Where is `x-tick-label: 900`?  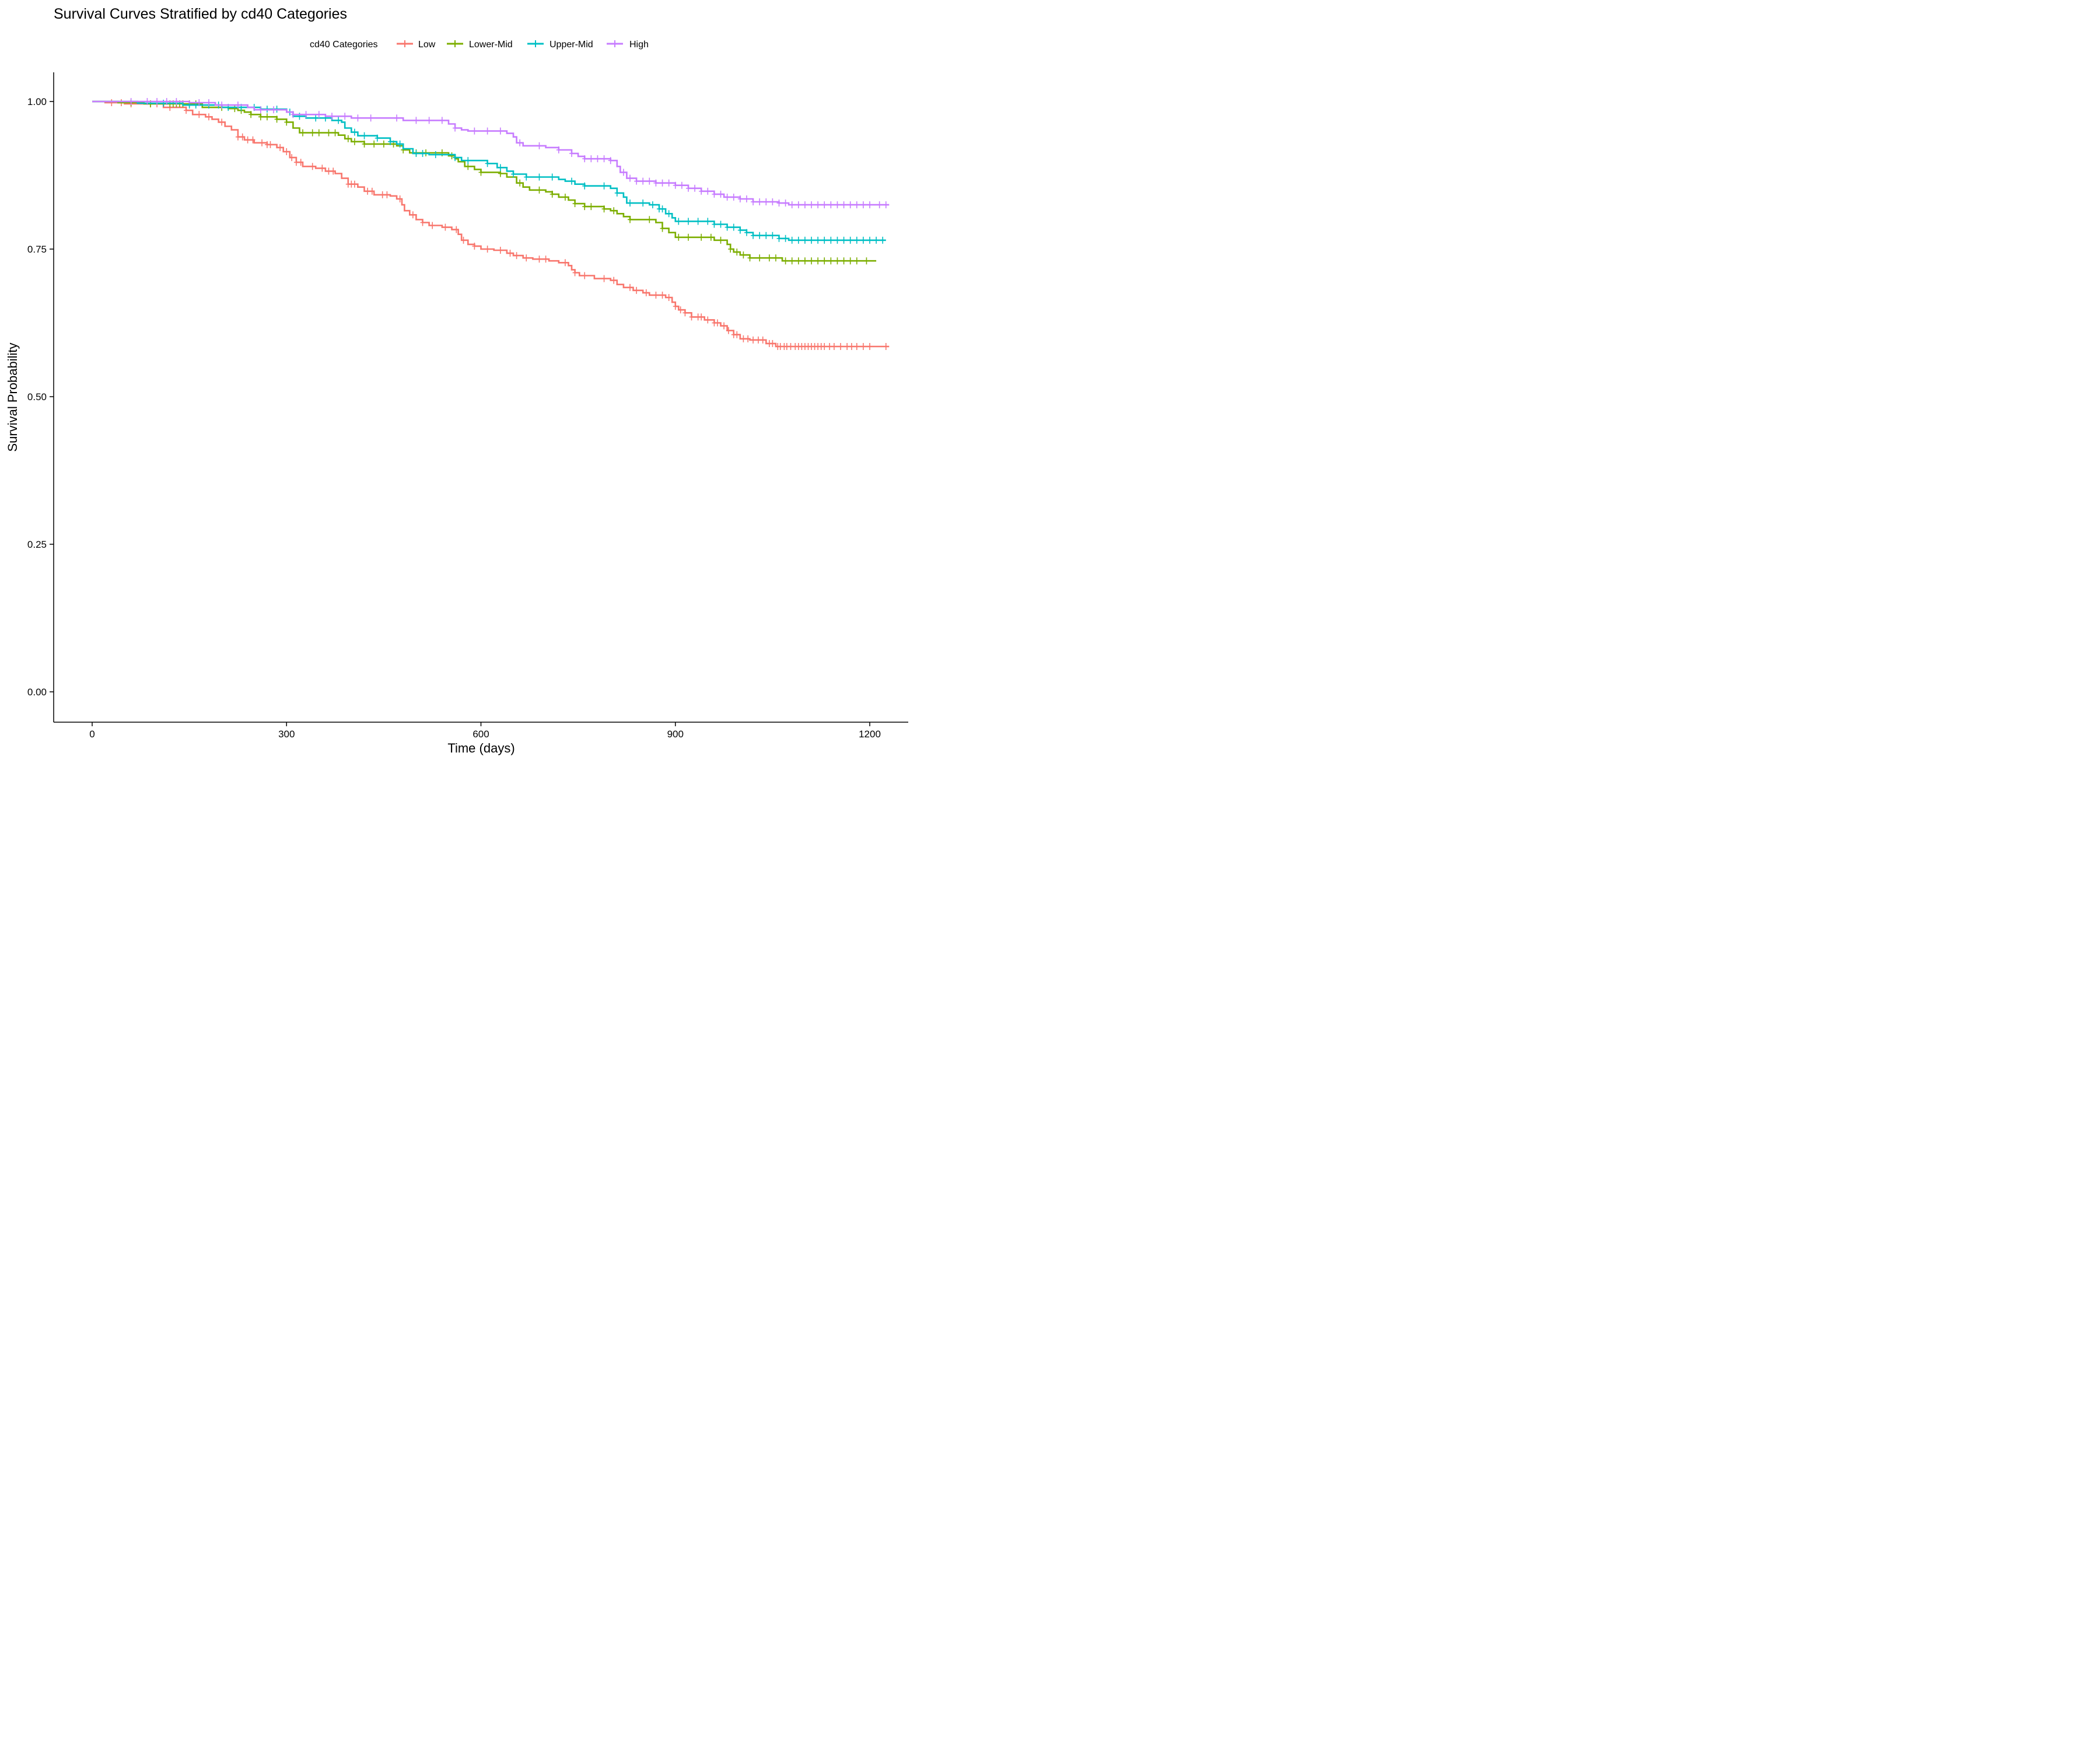
x-tick-label: 900 is located at coordinates (675, 734).